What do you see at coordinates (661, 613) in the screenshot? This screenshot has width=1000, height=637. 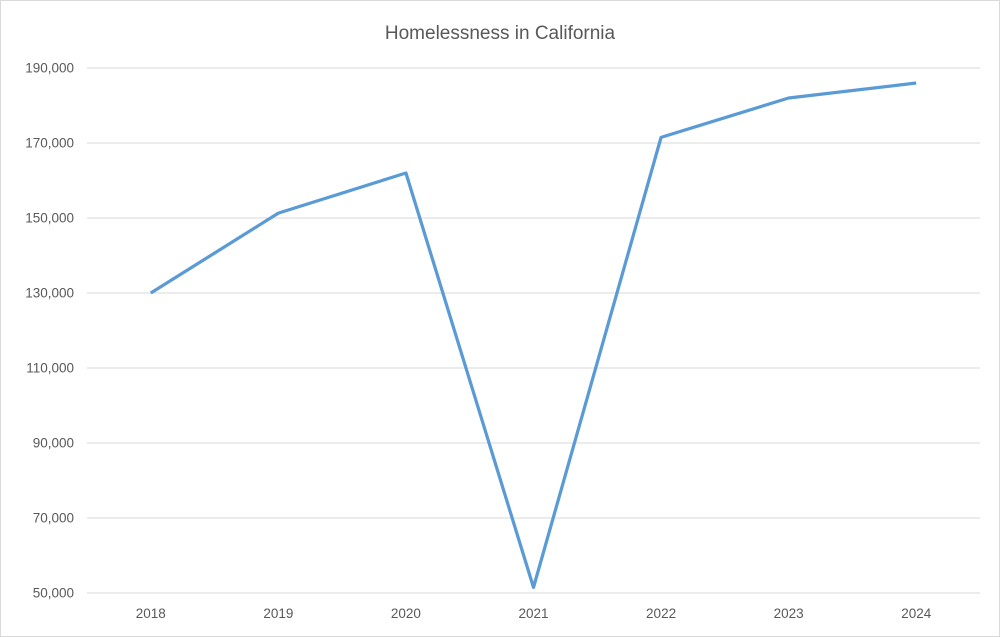 I see `x-axis-tick-label: 2022` at bounding box center [661, 613].